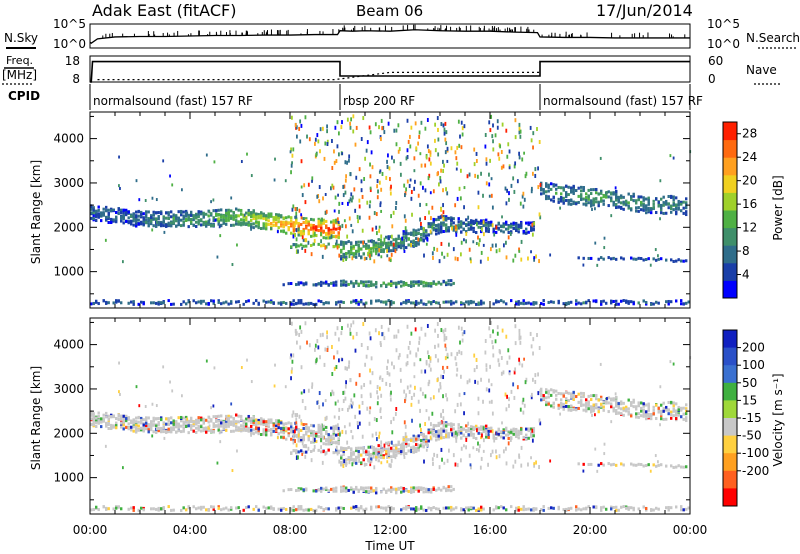  I want to click on noise-right-tick-top: 10^5, so click(723, 24).